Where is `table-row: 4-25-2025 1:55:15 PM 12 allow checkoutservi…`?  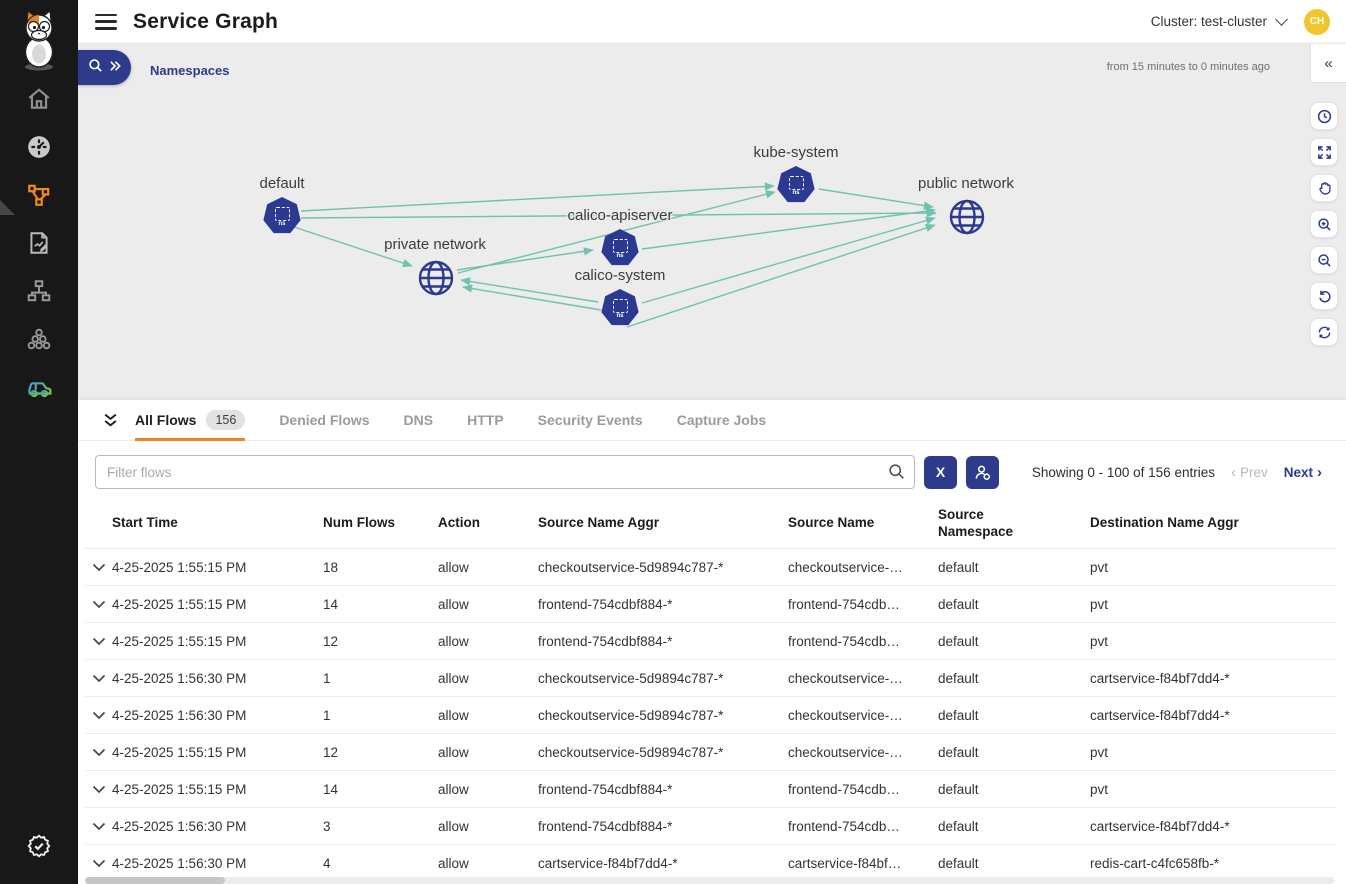 table-row: 4-25-2025 1:55:15 PM 12 allow checkoutservi… is located at coordinates (711, 752).